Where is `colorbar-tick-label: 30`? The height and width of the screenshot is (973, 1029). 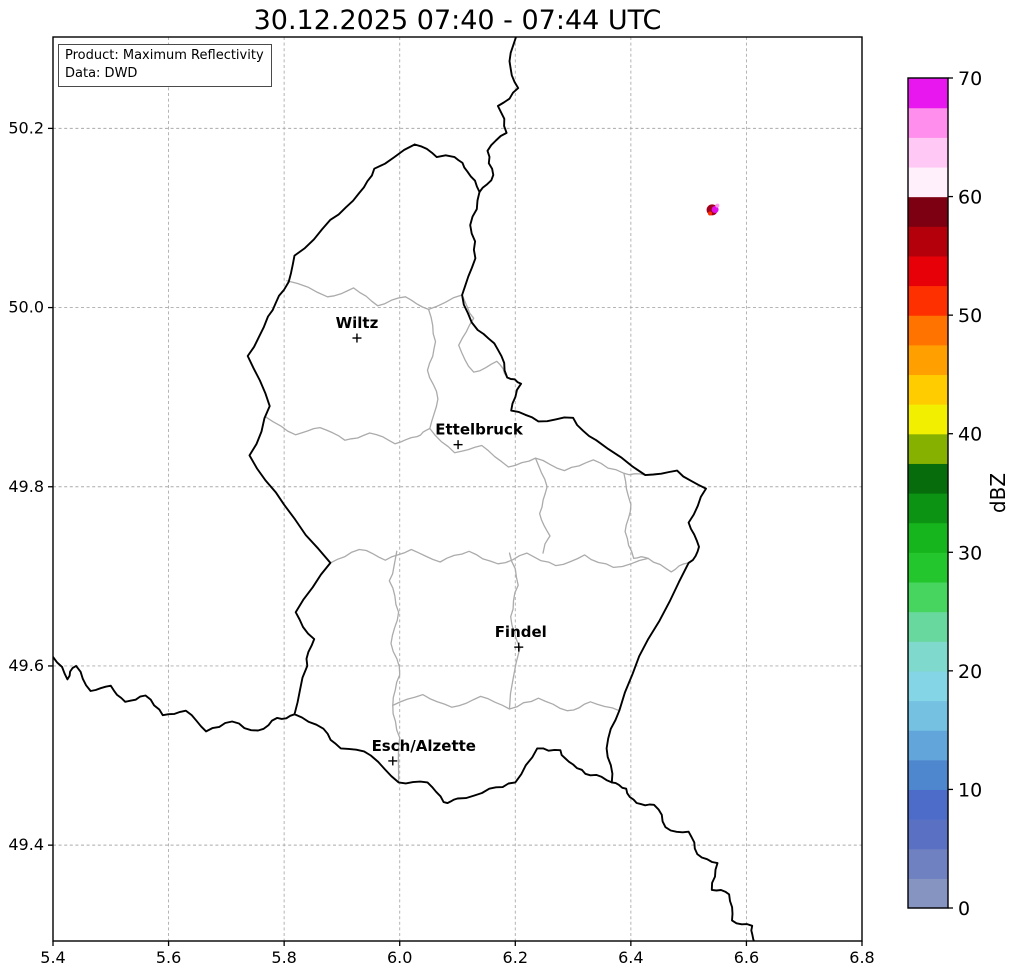
colorbar-tick-label: 30 is located at coordinates (970, 553).